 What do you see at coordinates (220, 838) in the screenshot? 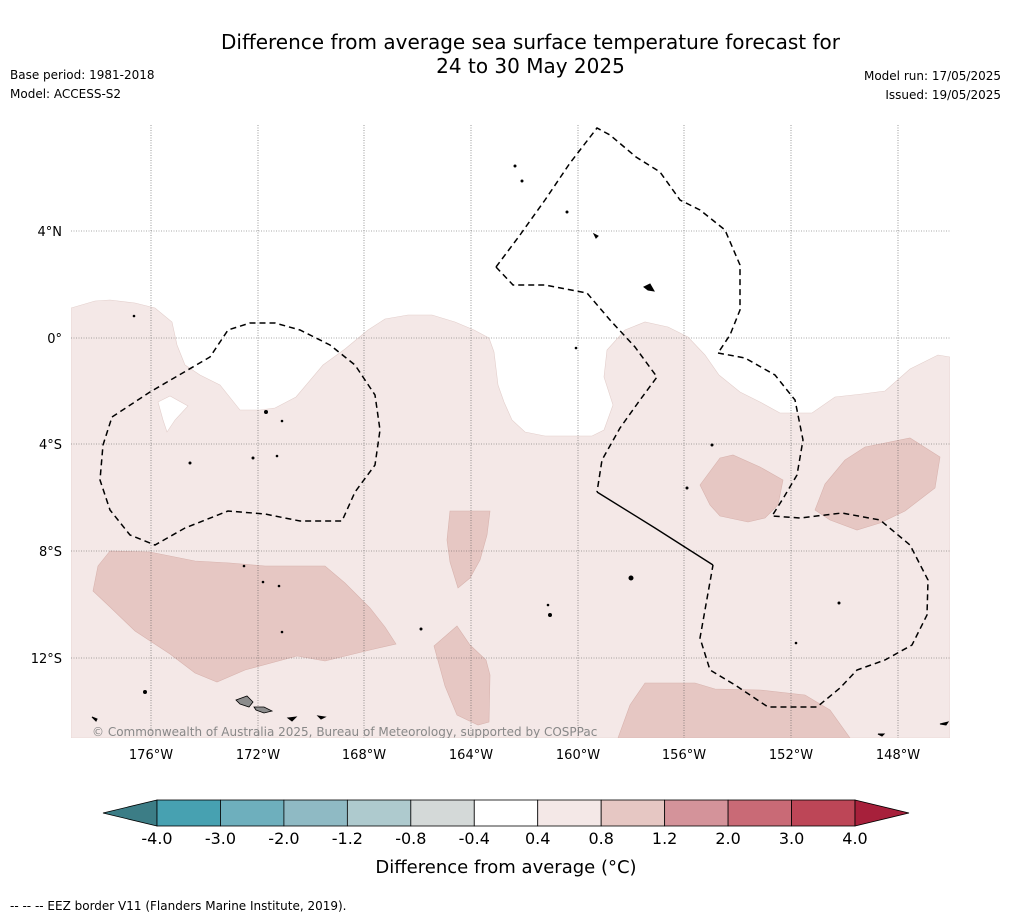
I see `colorbar-tick-label: -3.0` at bounding box center [220, 838].